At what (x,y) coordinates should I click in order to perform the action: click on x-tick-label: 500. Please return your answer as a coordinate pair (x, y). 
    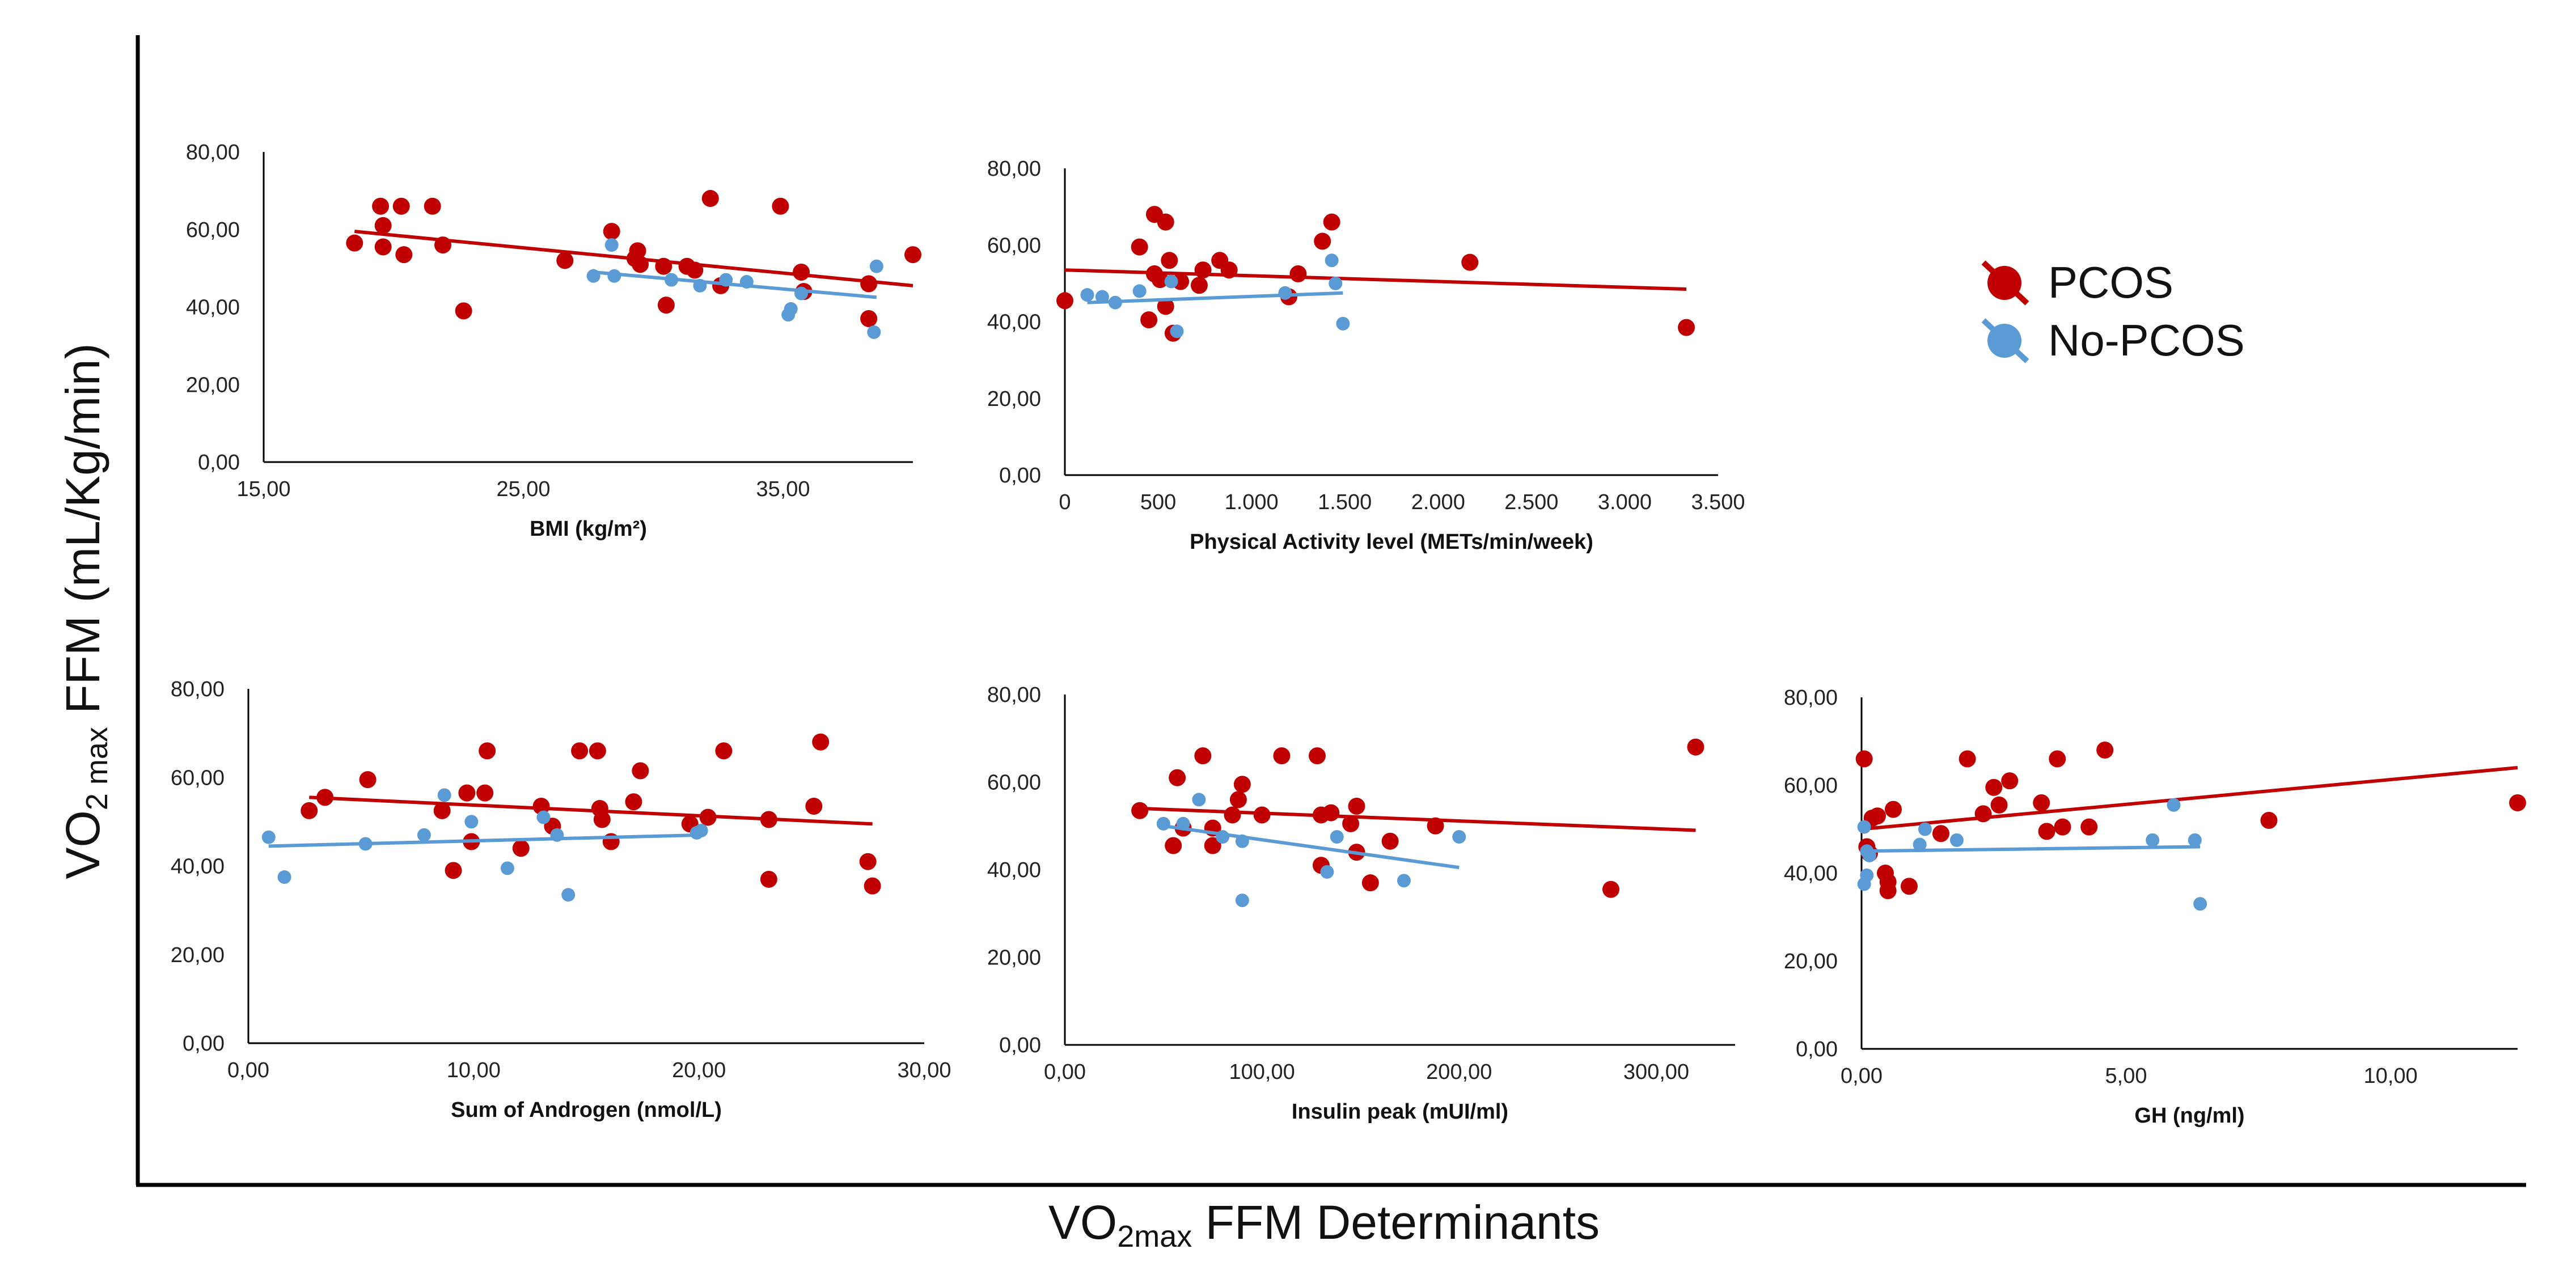
    Looking at the image, I should click on (1158, 502).